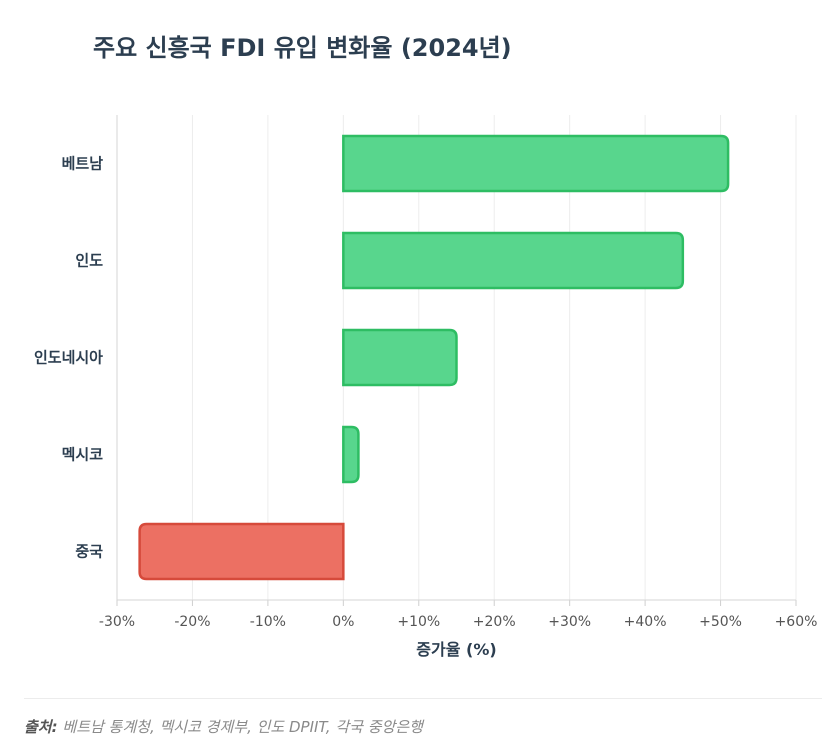  Describe the element at coordinates (343, 622) in the screenshot. I see `x-tick-label: 0%` at that location.